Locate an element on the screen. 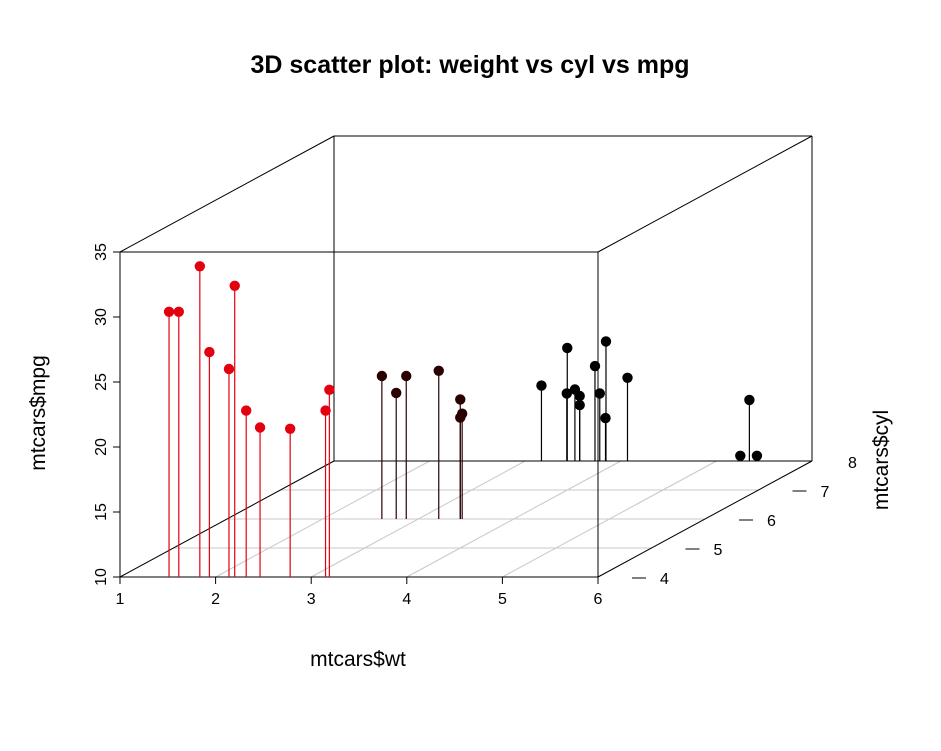 This screenshot has width=941, height=751. x-tick-label: 4 is located at coordinates (406, 599).